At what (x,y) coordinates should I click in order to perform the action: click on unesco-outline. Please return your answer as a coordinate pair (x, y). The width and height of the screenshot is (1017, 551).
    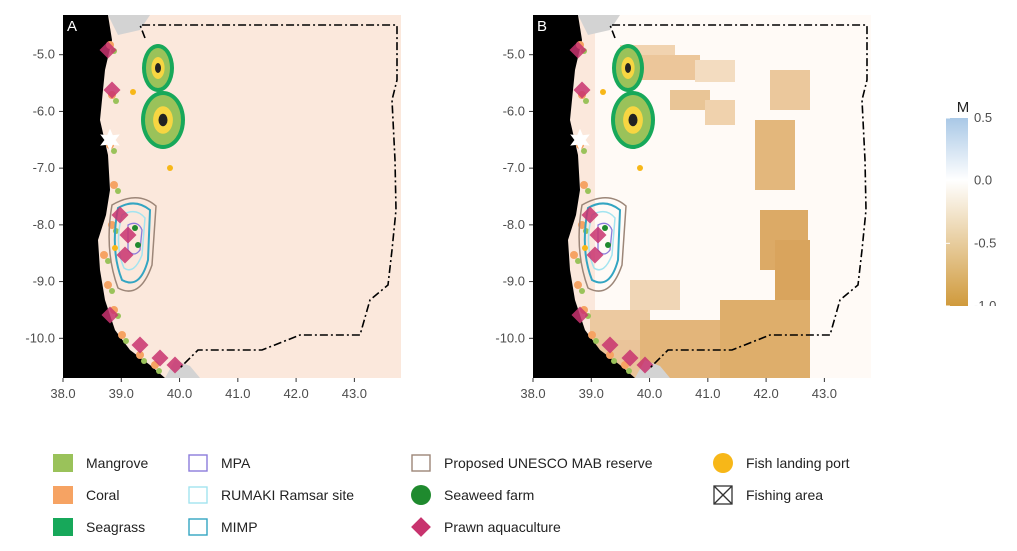
    Looking at the image, I should click on (132, 244).